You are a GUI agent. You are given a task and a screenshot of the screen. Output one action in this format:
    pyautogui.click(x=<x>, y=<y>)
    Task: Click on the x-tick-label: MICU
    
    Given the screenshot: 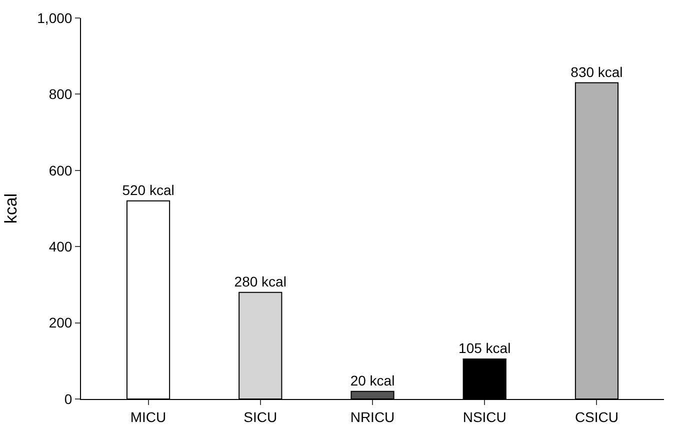 What is the action you would take?
    pyautogui.click(x=148, y=416)
    